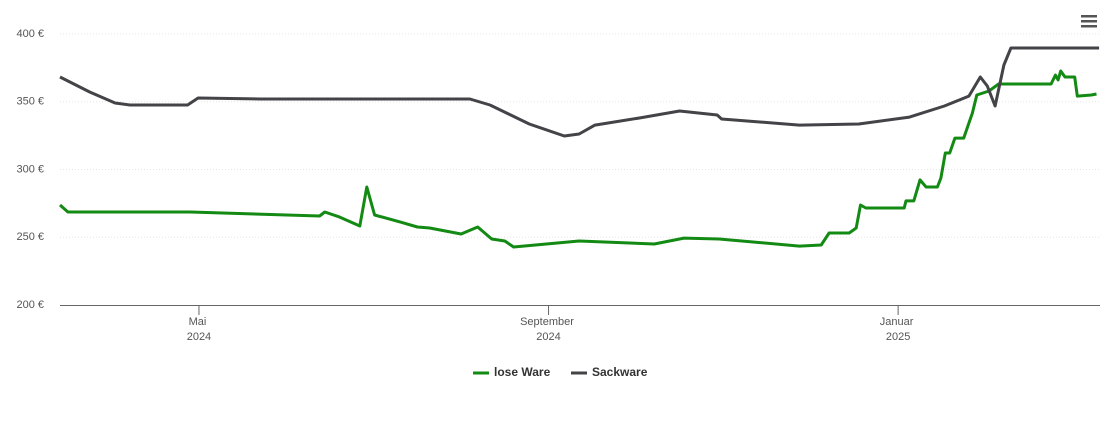 The width and height of the screenshot is (1110, 423). Describe the element at coordinates (560, 372) in the screenshot. I see `legend: lose Ware Sackware` at that location.